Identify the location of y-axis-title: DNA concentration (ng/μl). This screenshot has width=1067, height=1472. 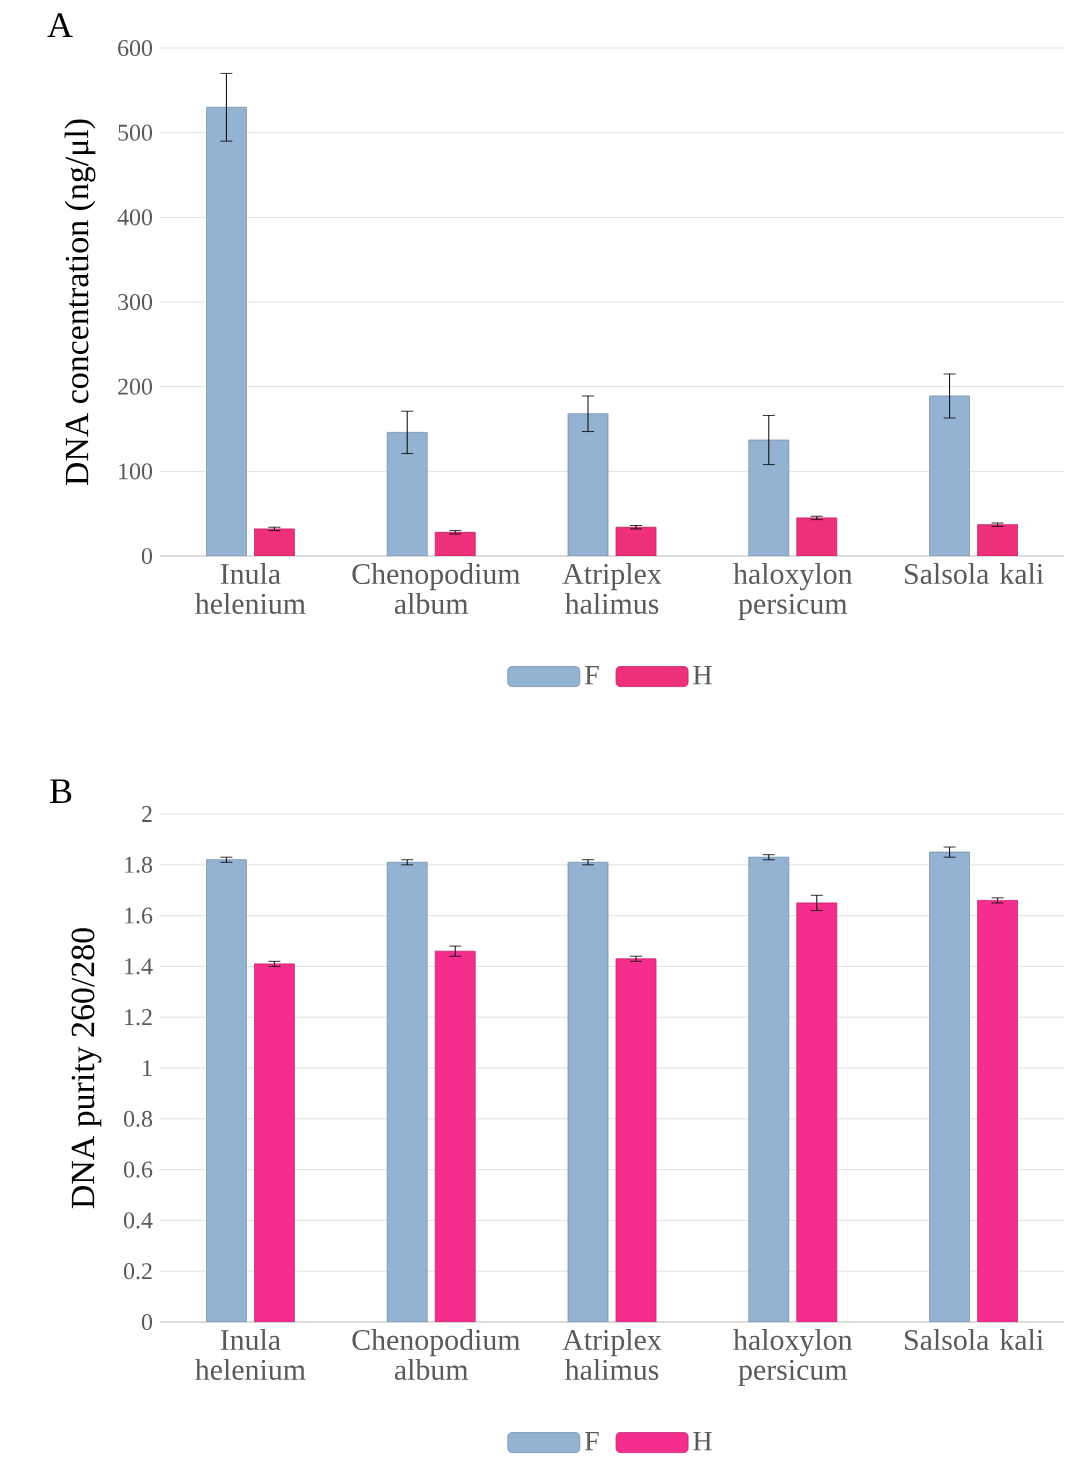
(80, 302).